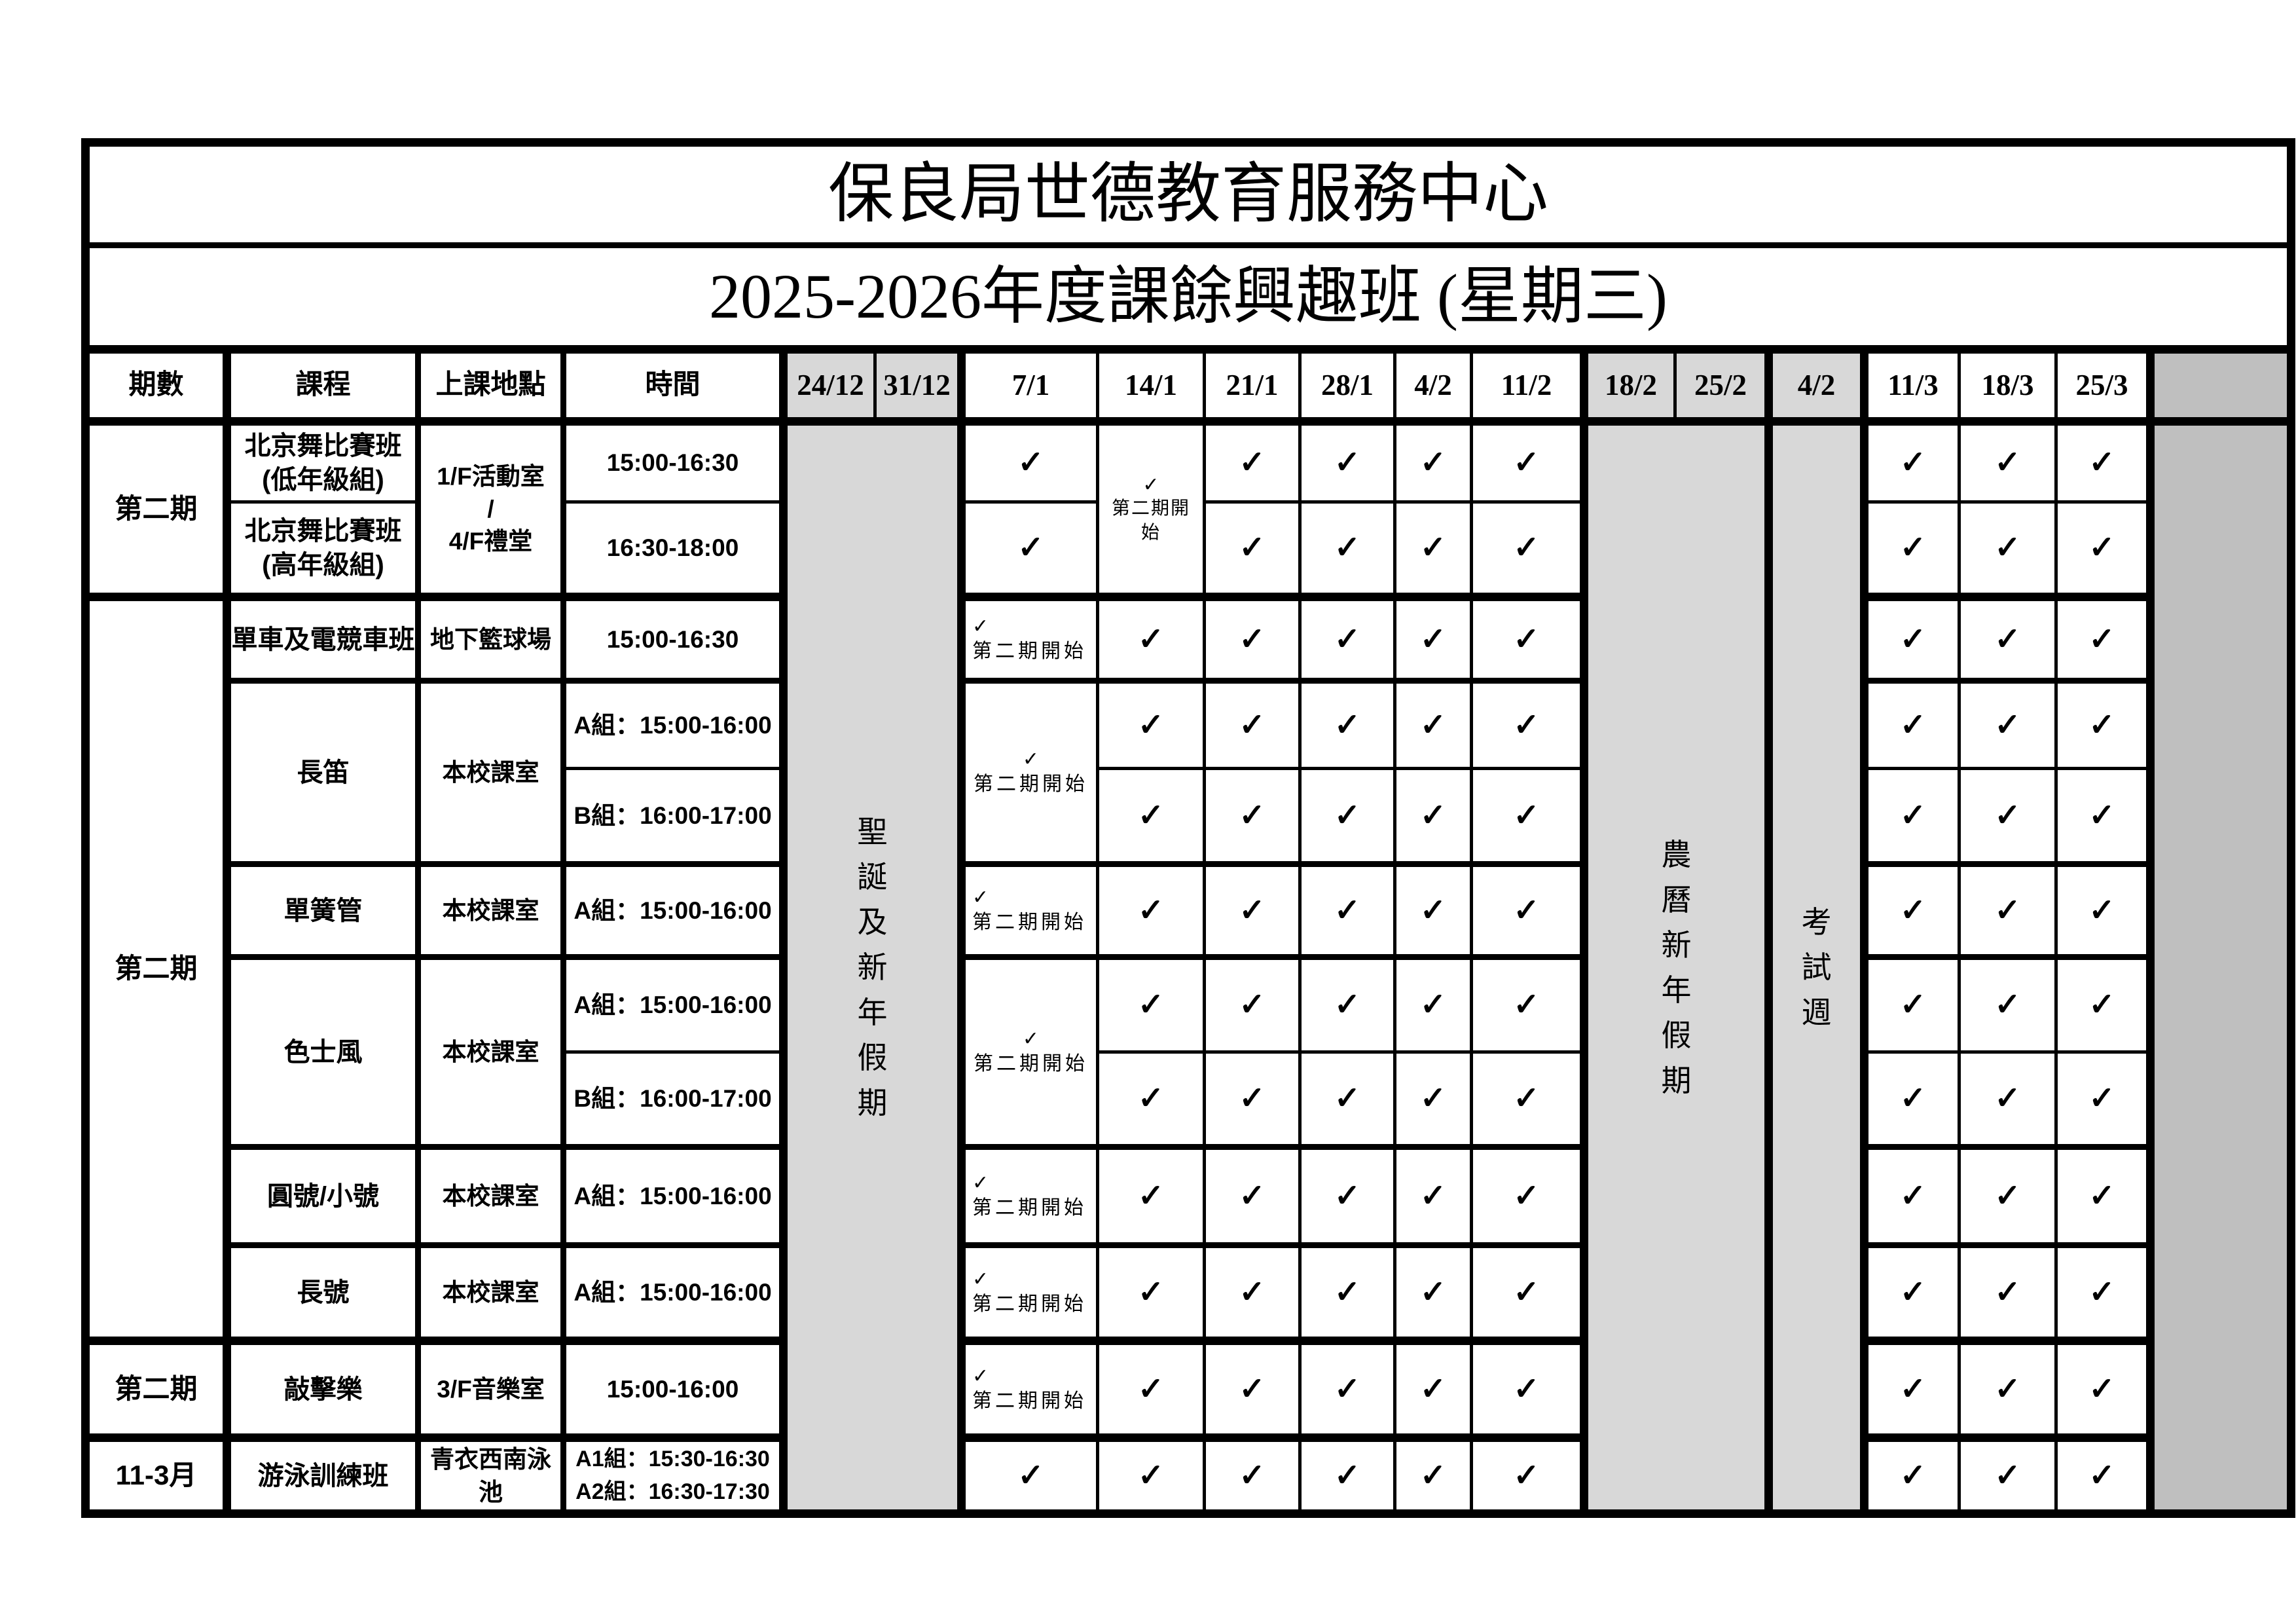 This screenshot has height=1624, width=2296. I want to click on course-cell: 單車及電競車班, so click(321, 639).